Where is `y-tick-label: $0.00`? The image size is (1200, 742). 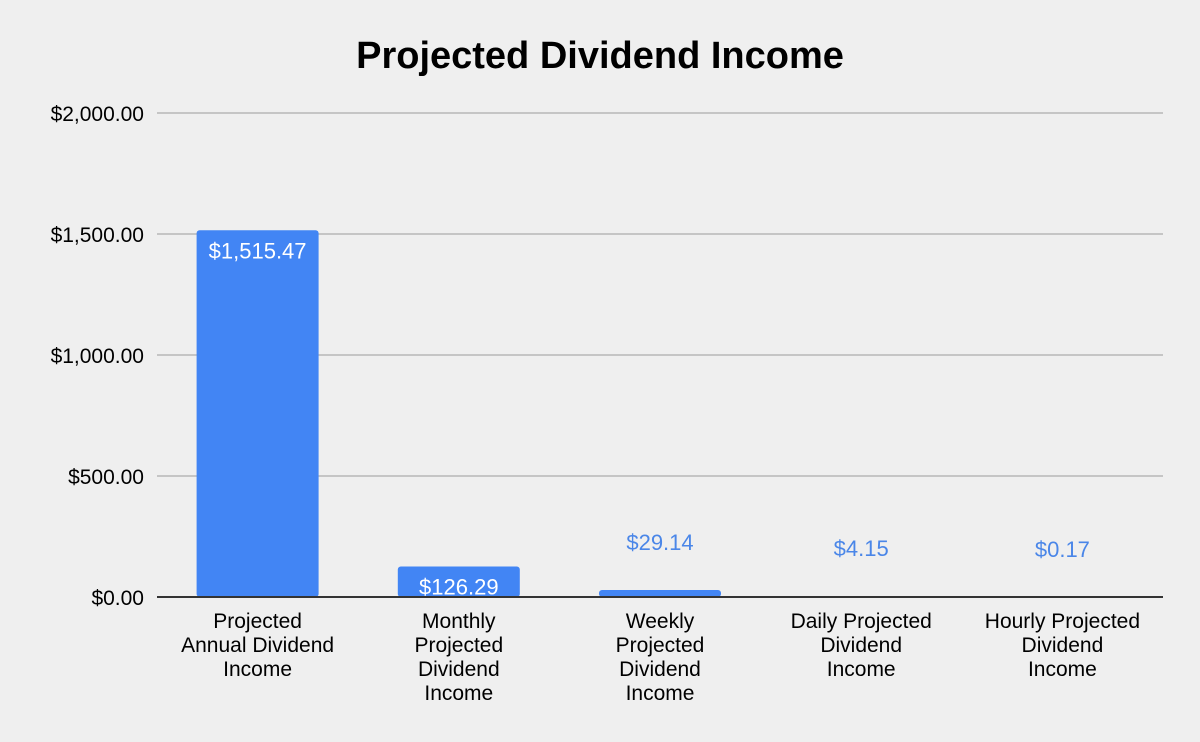 y-tick-label: $0.00 is located at coordinates (117, 598).